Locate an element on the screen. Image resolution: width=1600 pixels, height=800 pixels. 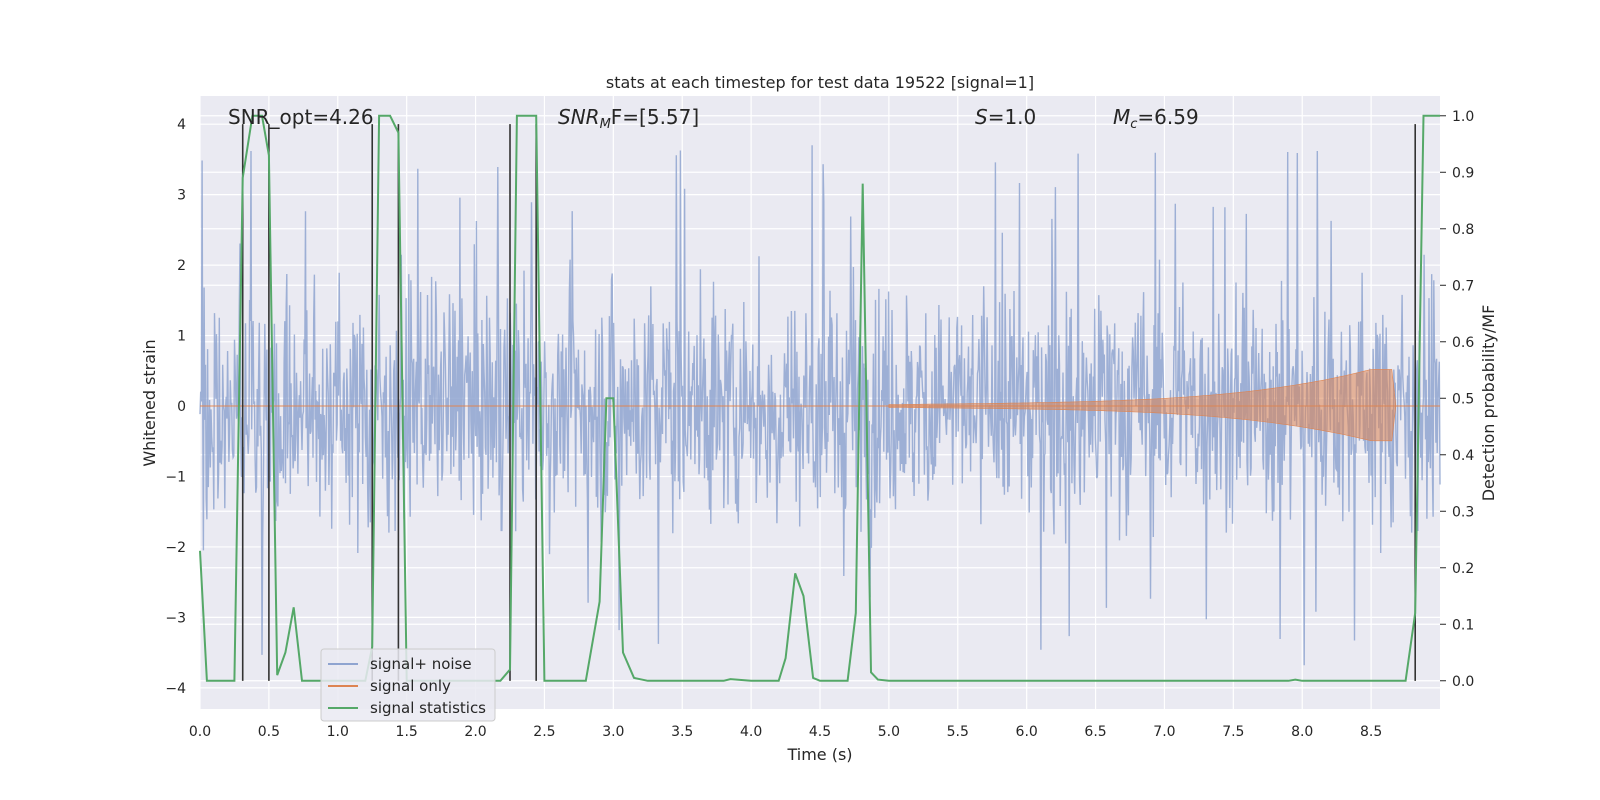
left-y-tick-label: −1 is located at coordinates (175, 477).